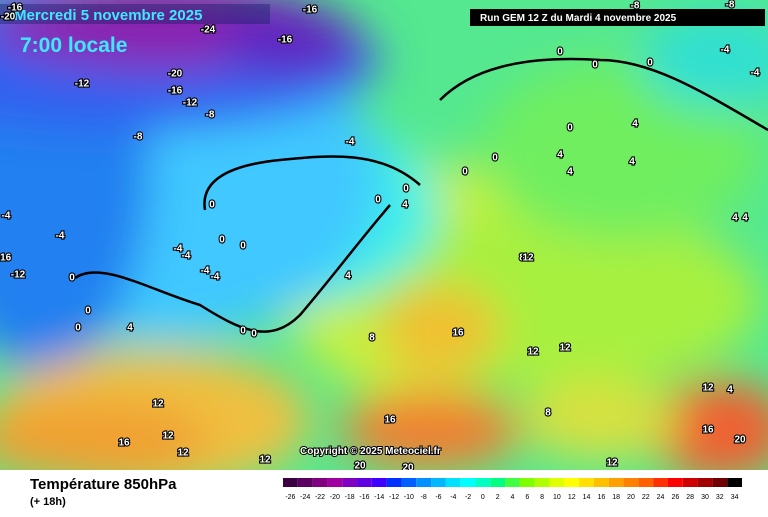 The image size is (768, 517). I want to click on scale-label: -26, so click(290, 497).